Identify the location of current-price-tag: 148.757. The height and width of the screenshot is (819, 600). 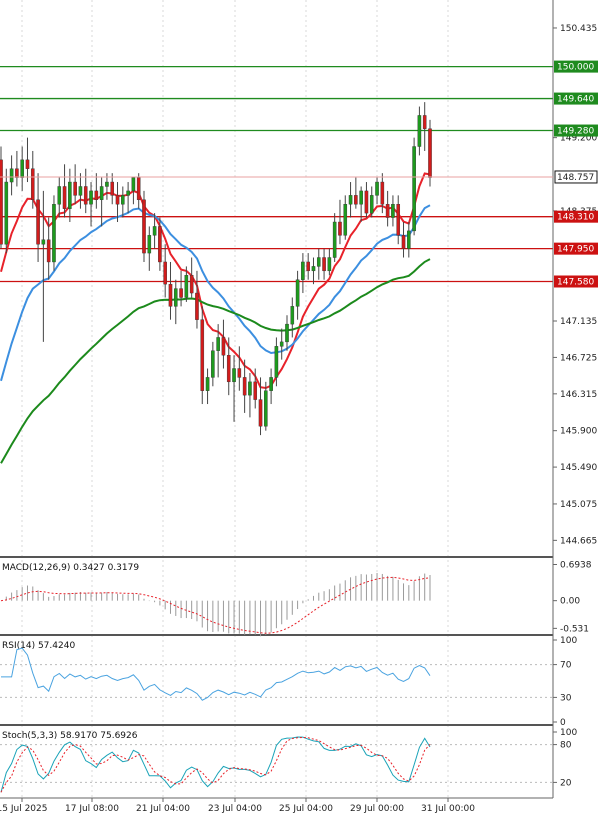
(299, 177).